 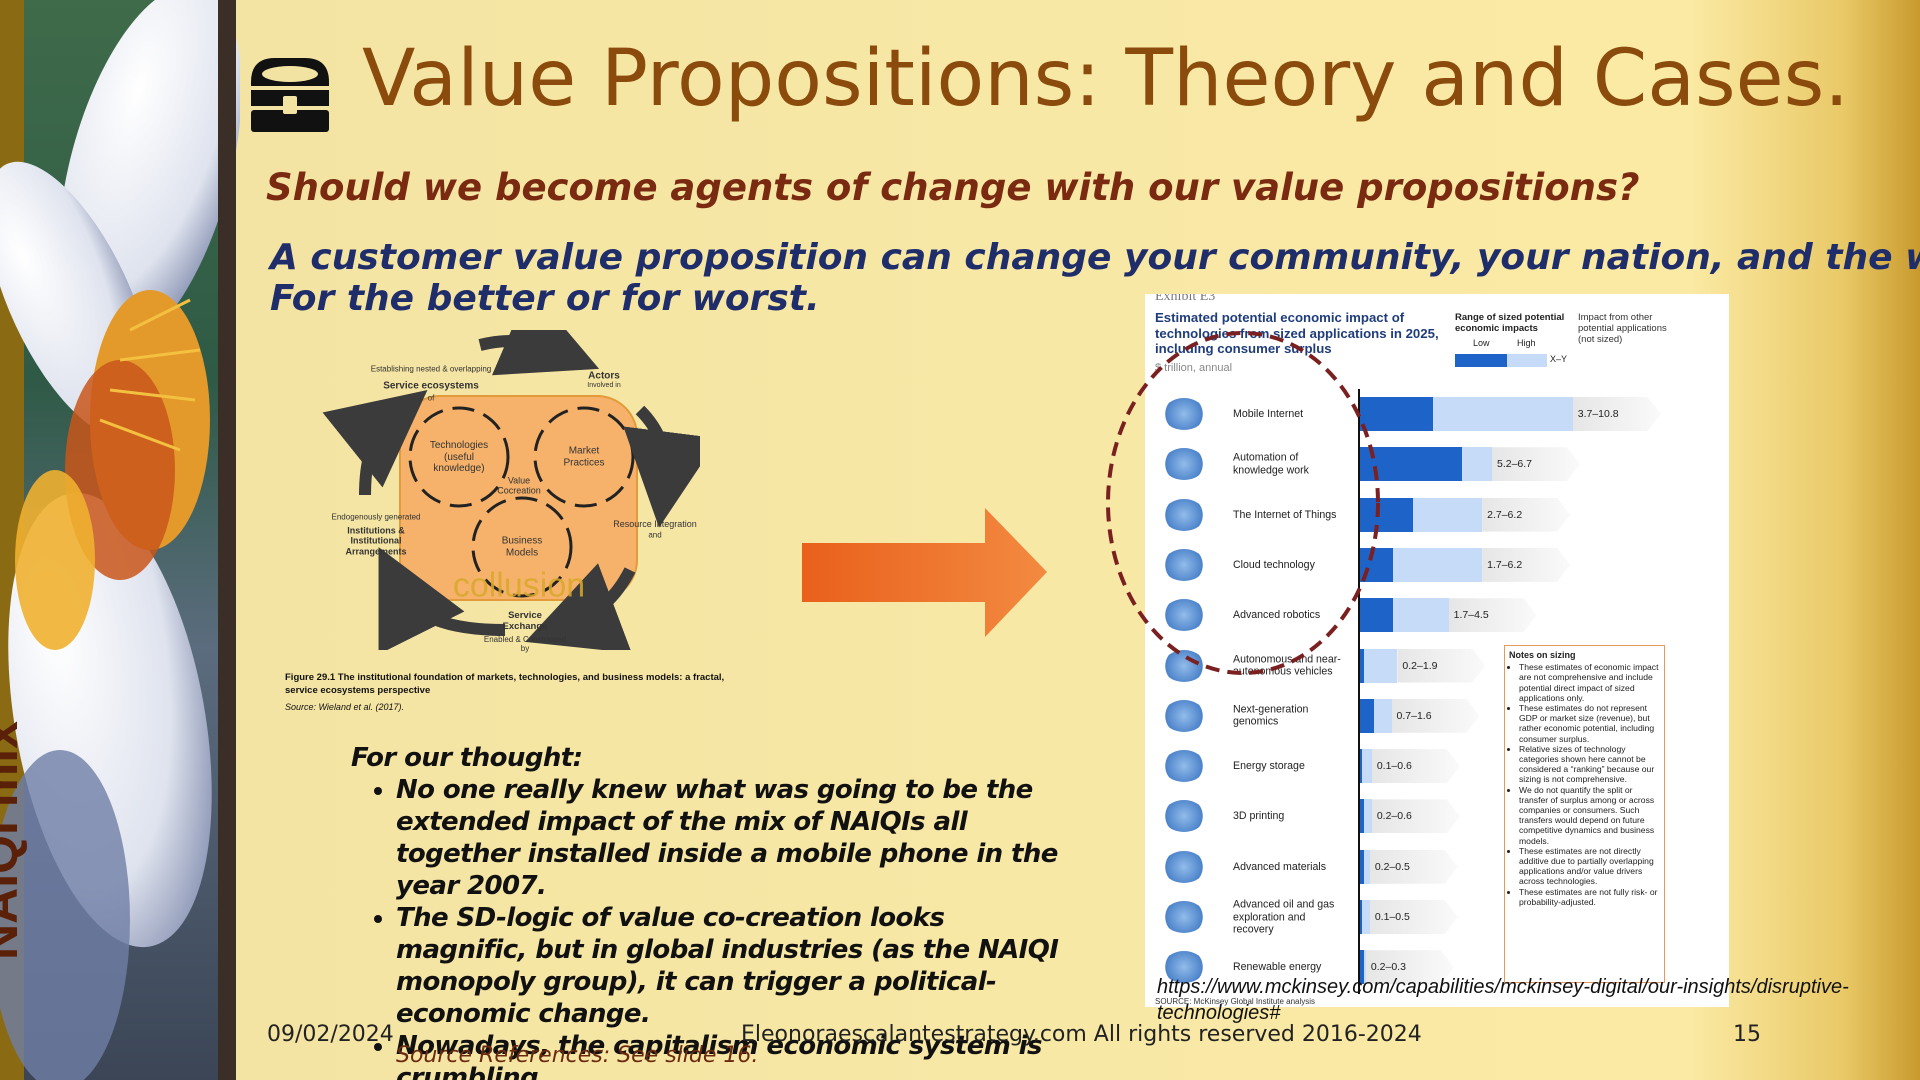 I want to click on arrow, so click(x=924, y=572).